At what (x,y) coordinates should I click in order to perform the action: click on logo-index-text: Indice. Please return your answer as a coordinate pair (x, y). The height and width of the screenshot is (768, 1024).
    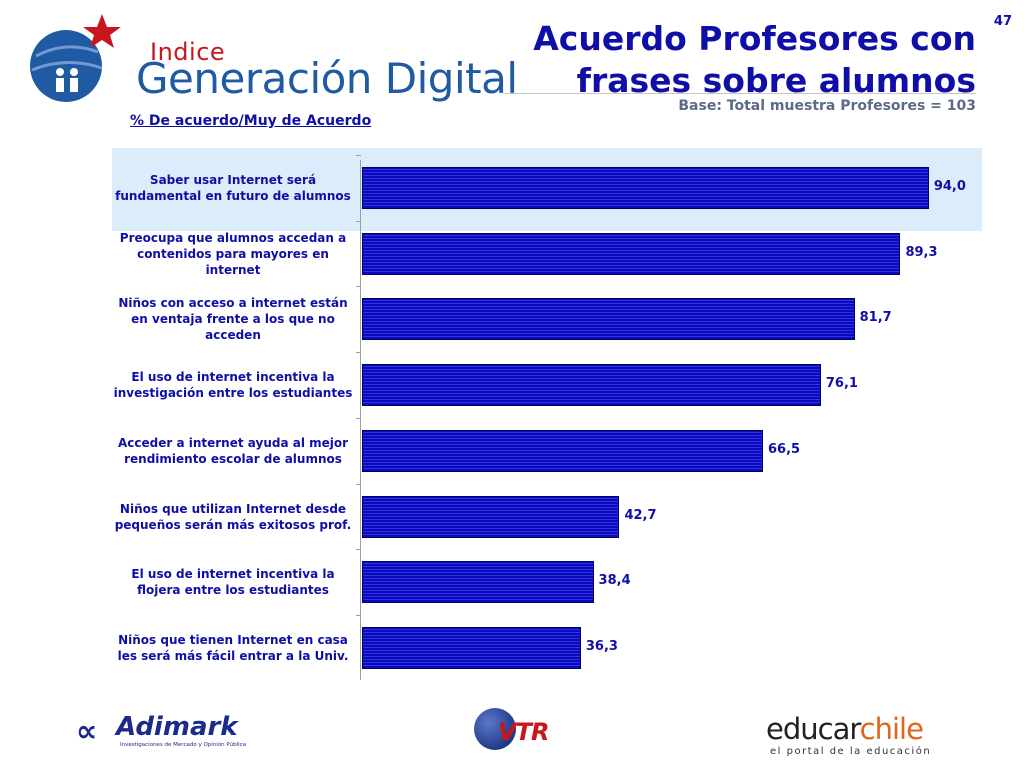
    Looking at the image, I should click on (188, 52).